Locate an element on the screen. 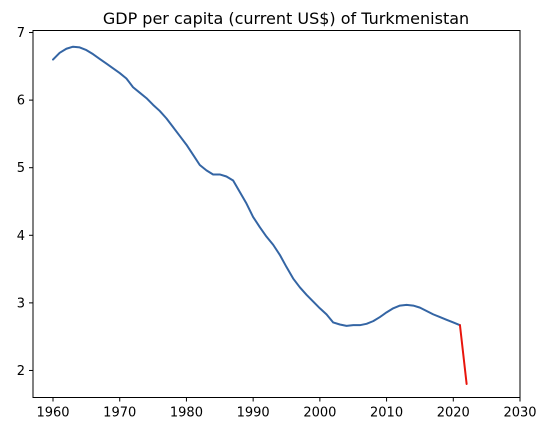 This screenshot has width=552, height=435. x-tick-label: 1980 is located at coordinates (186, 413).